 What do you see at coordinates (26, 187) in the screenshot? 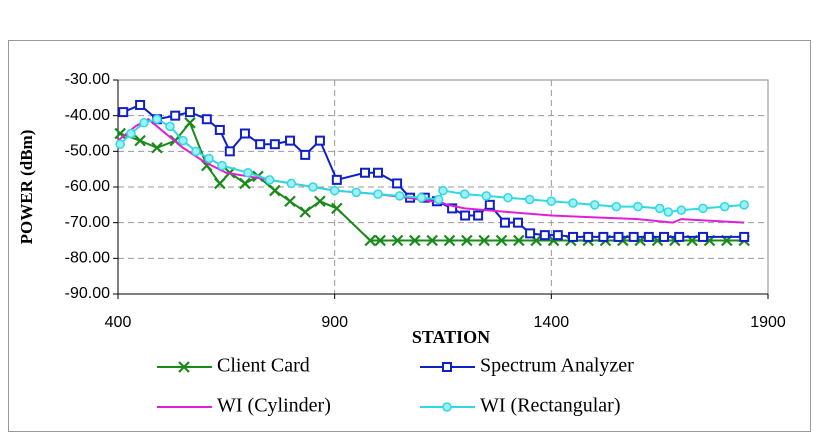
I see `y-axis-title: POWER (dBm)` at bounding box center [26, 187].